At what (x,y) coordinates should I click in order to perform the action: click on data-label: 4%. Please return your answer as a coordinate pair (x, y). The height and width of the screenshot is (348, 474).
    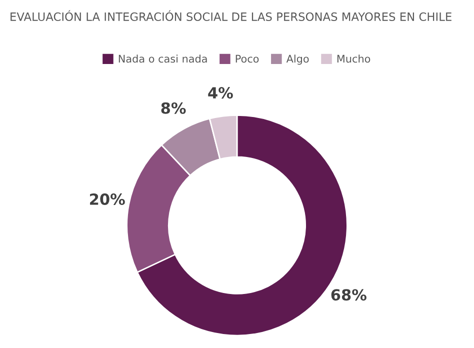
    Looking at the image, I should click on (220, 93).